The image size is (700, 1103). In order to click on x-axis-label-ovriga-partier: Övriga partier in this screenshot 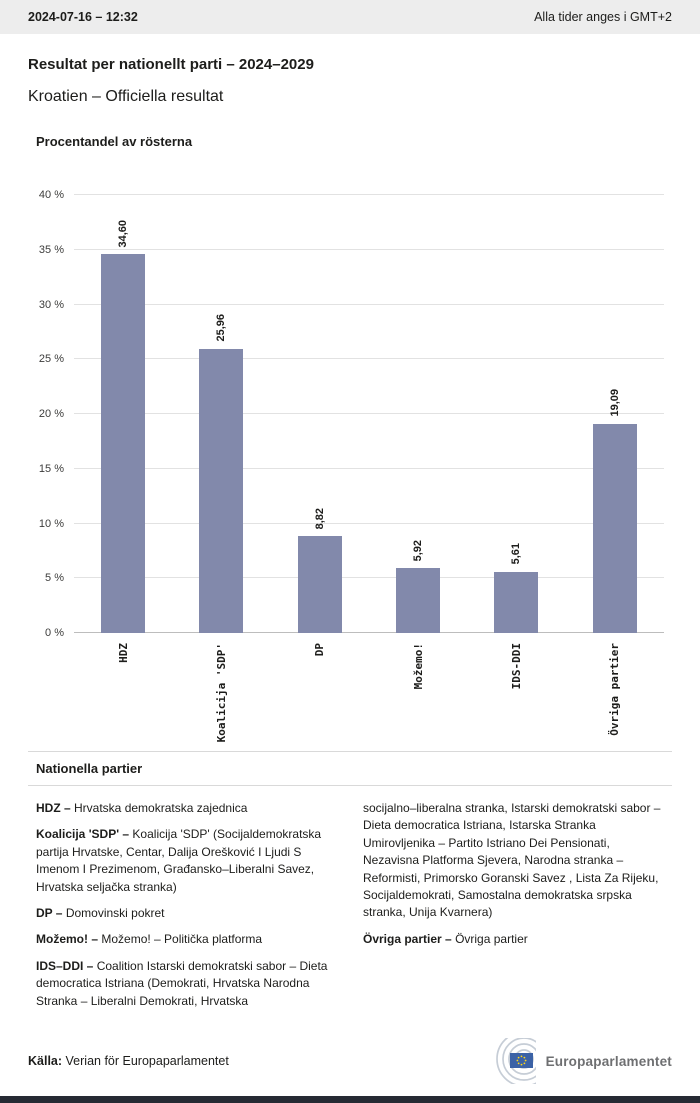, I will do `click(615, 689)`.